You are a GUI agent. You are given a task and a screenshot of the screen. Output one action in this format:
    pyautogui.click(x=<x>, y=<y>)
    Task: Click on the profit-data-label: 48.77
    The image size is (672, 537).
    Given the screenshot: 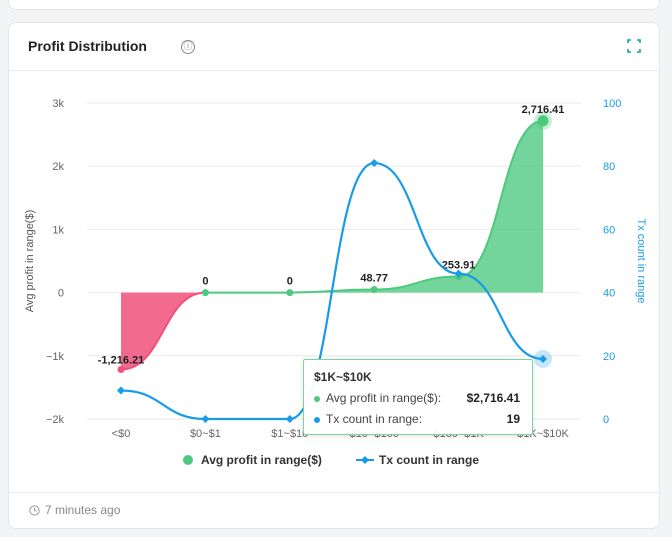 What is the action you would take?
    pyautogui.click(x=374, y=279)
    